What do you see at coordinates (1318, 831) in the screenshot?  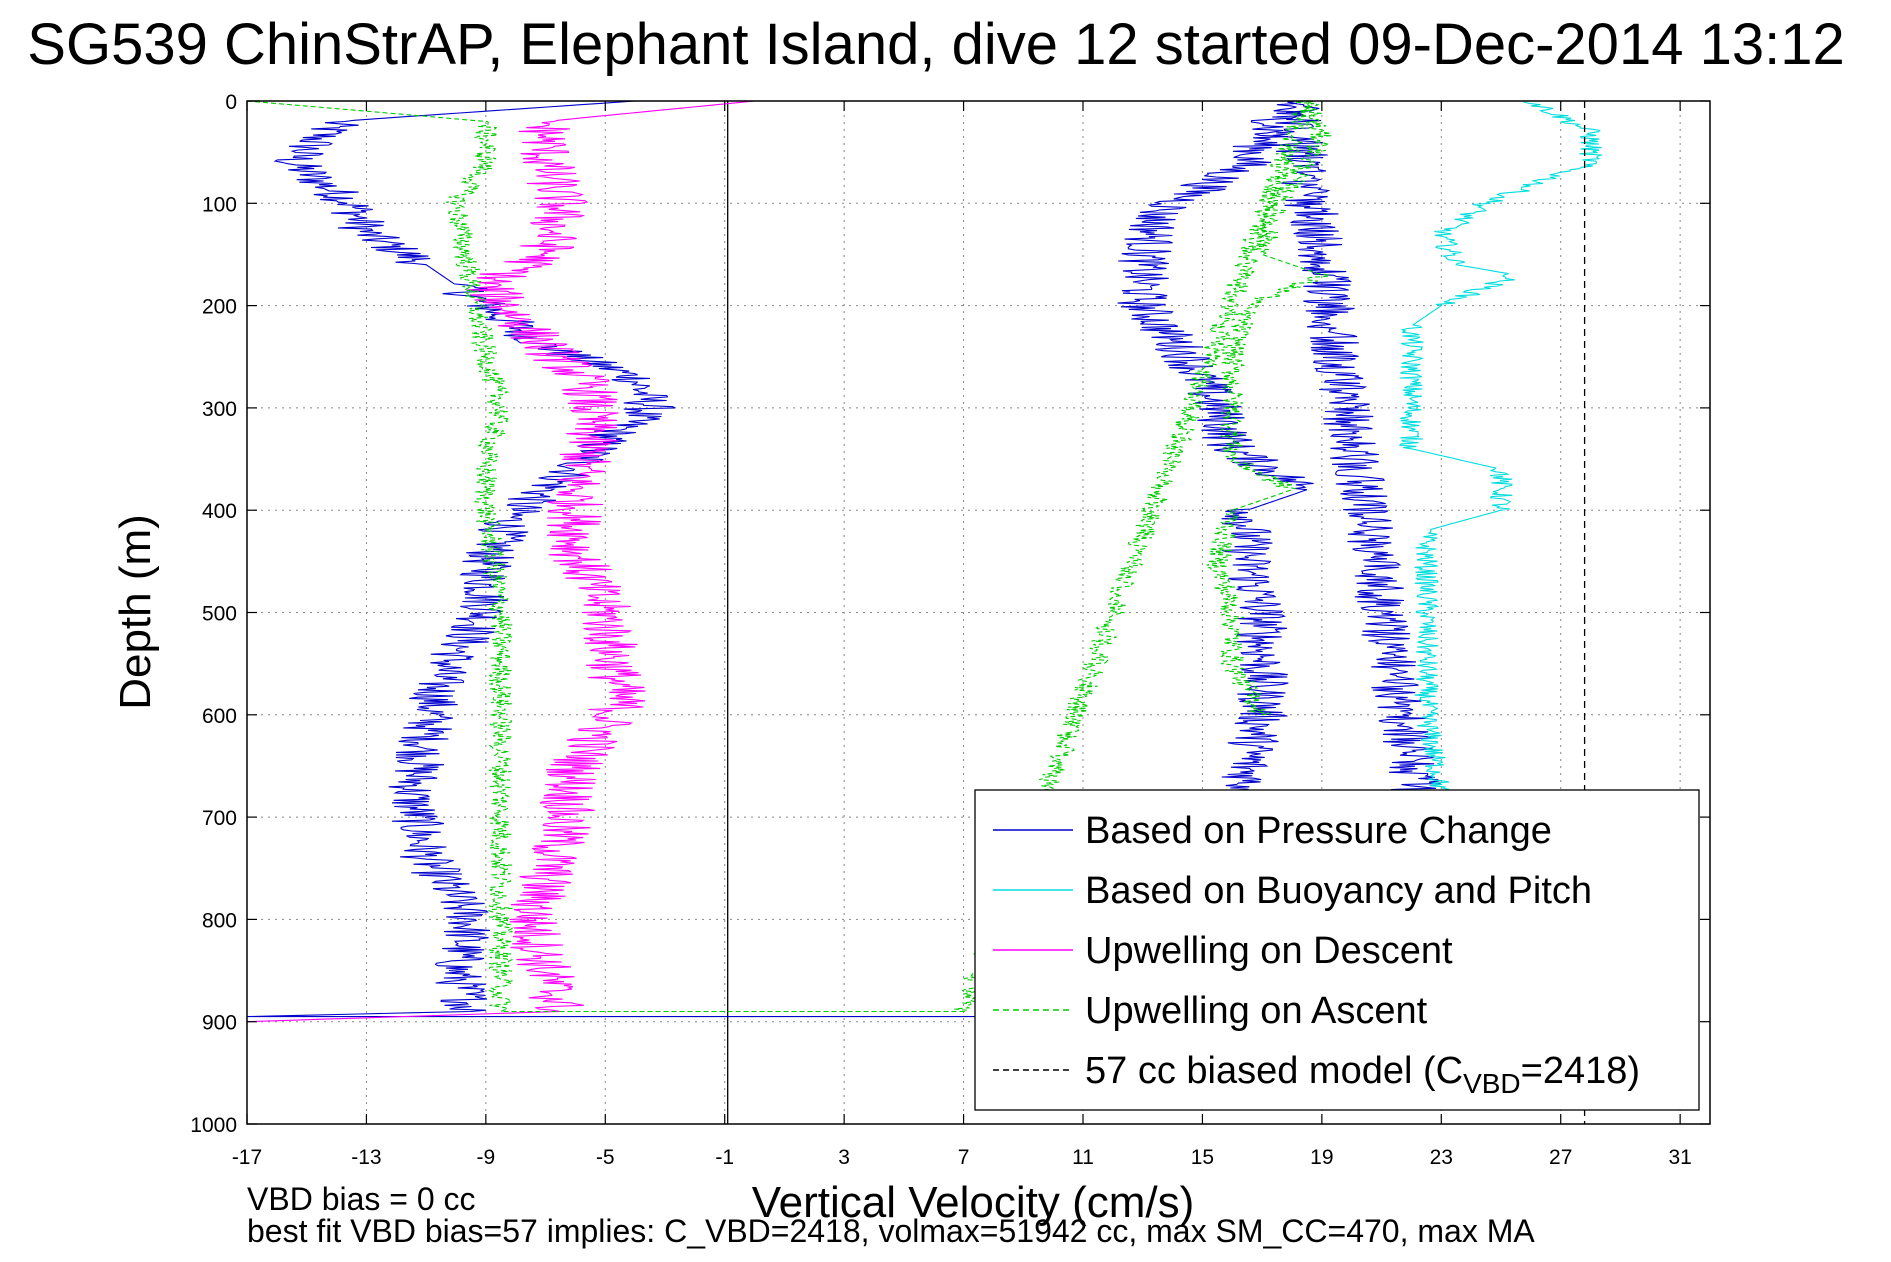 I see `legend-entry-label: Based on Pressure Change` at bounding box center [1318, 831].